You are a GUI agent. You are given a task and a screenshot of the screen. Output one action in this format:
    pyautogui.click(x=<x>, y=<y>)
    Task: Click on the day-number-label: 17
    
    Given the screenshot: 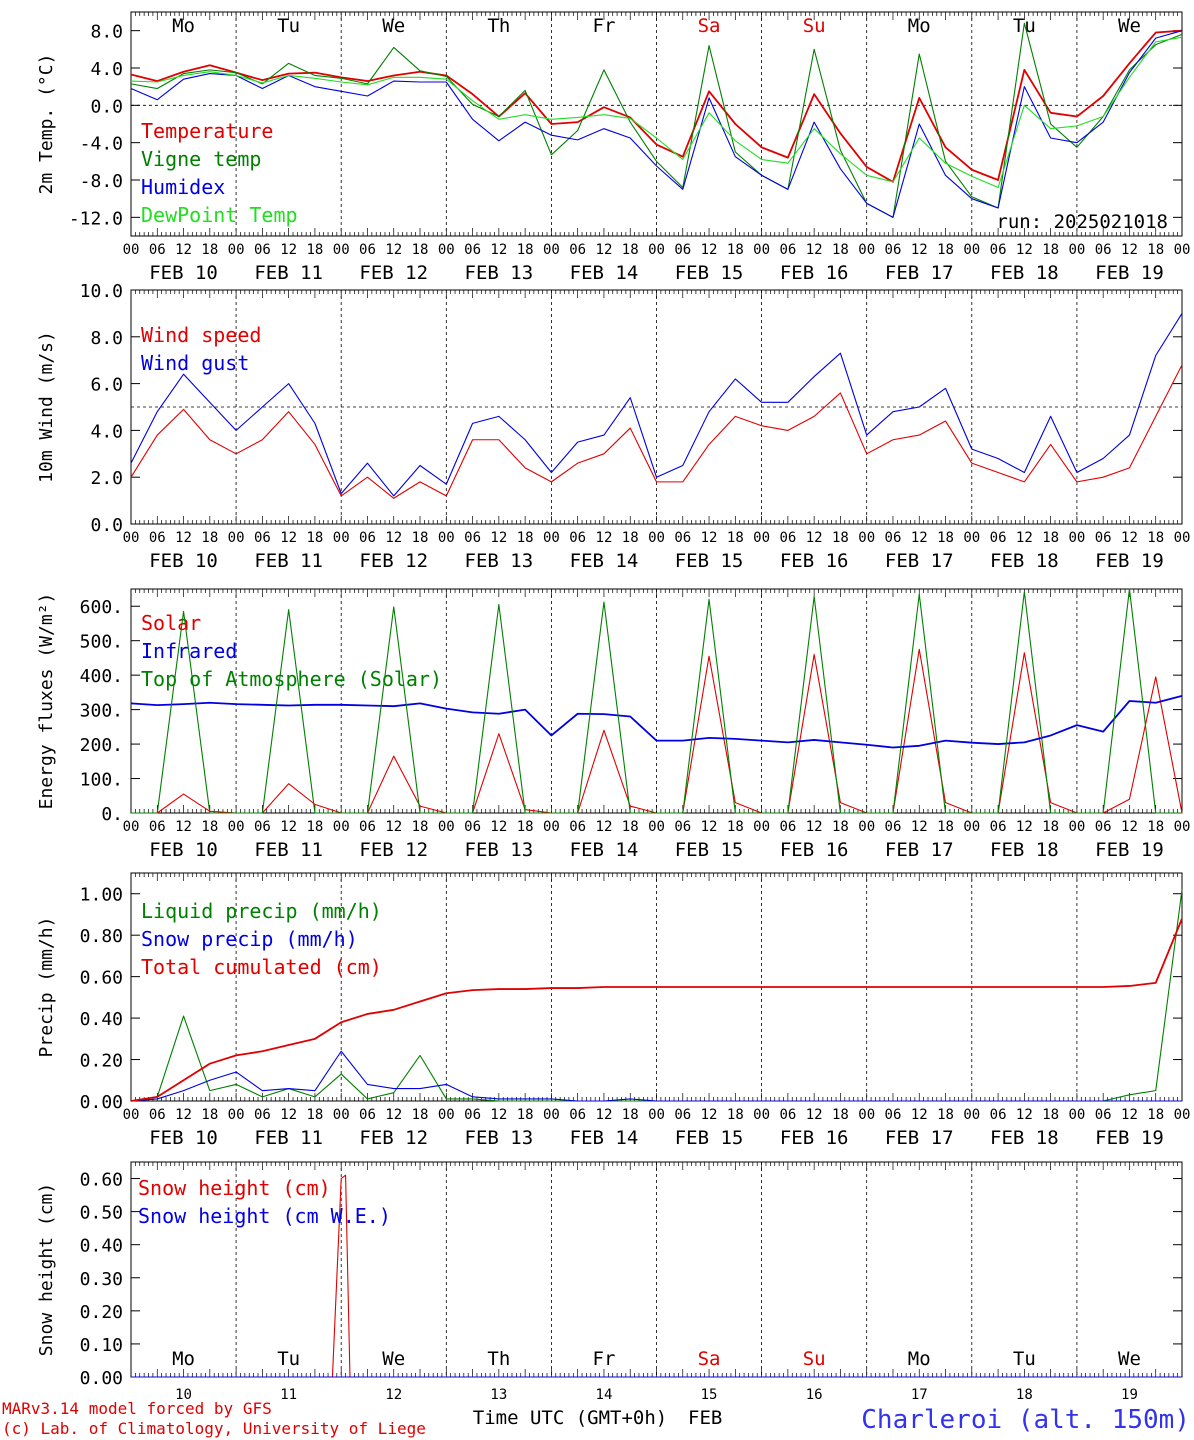 What is the action you would take?
    pyautogui.click(x=919, y=1395)
    